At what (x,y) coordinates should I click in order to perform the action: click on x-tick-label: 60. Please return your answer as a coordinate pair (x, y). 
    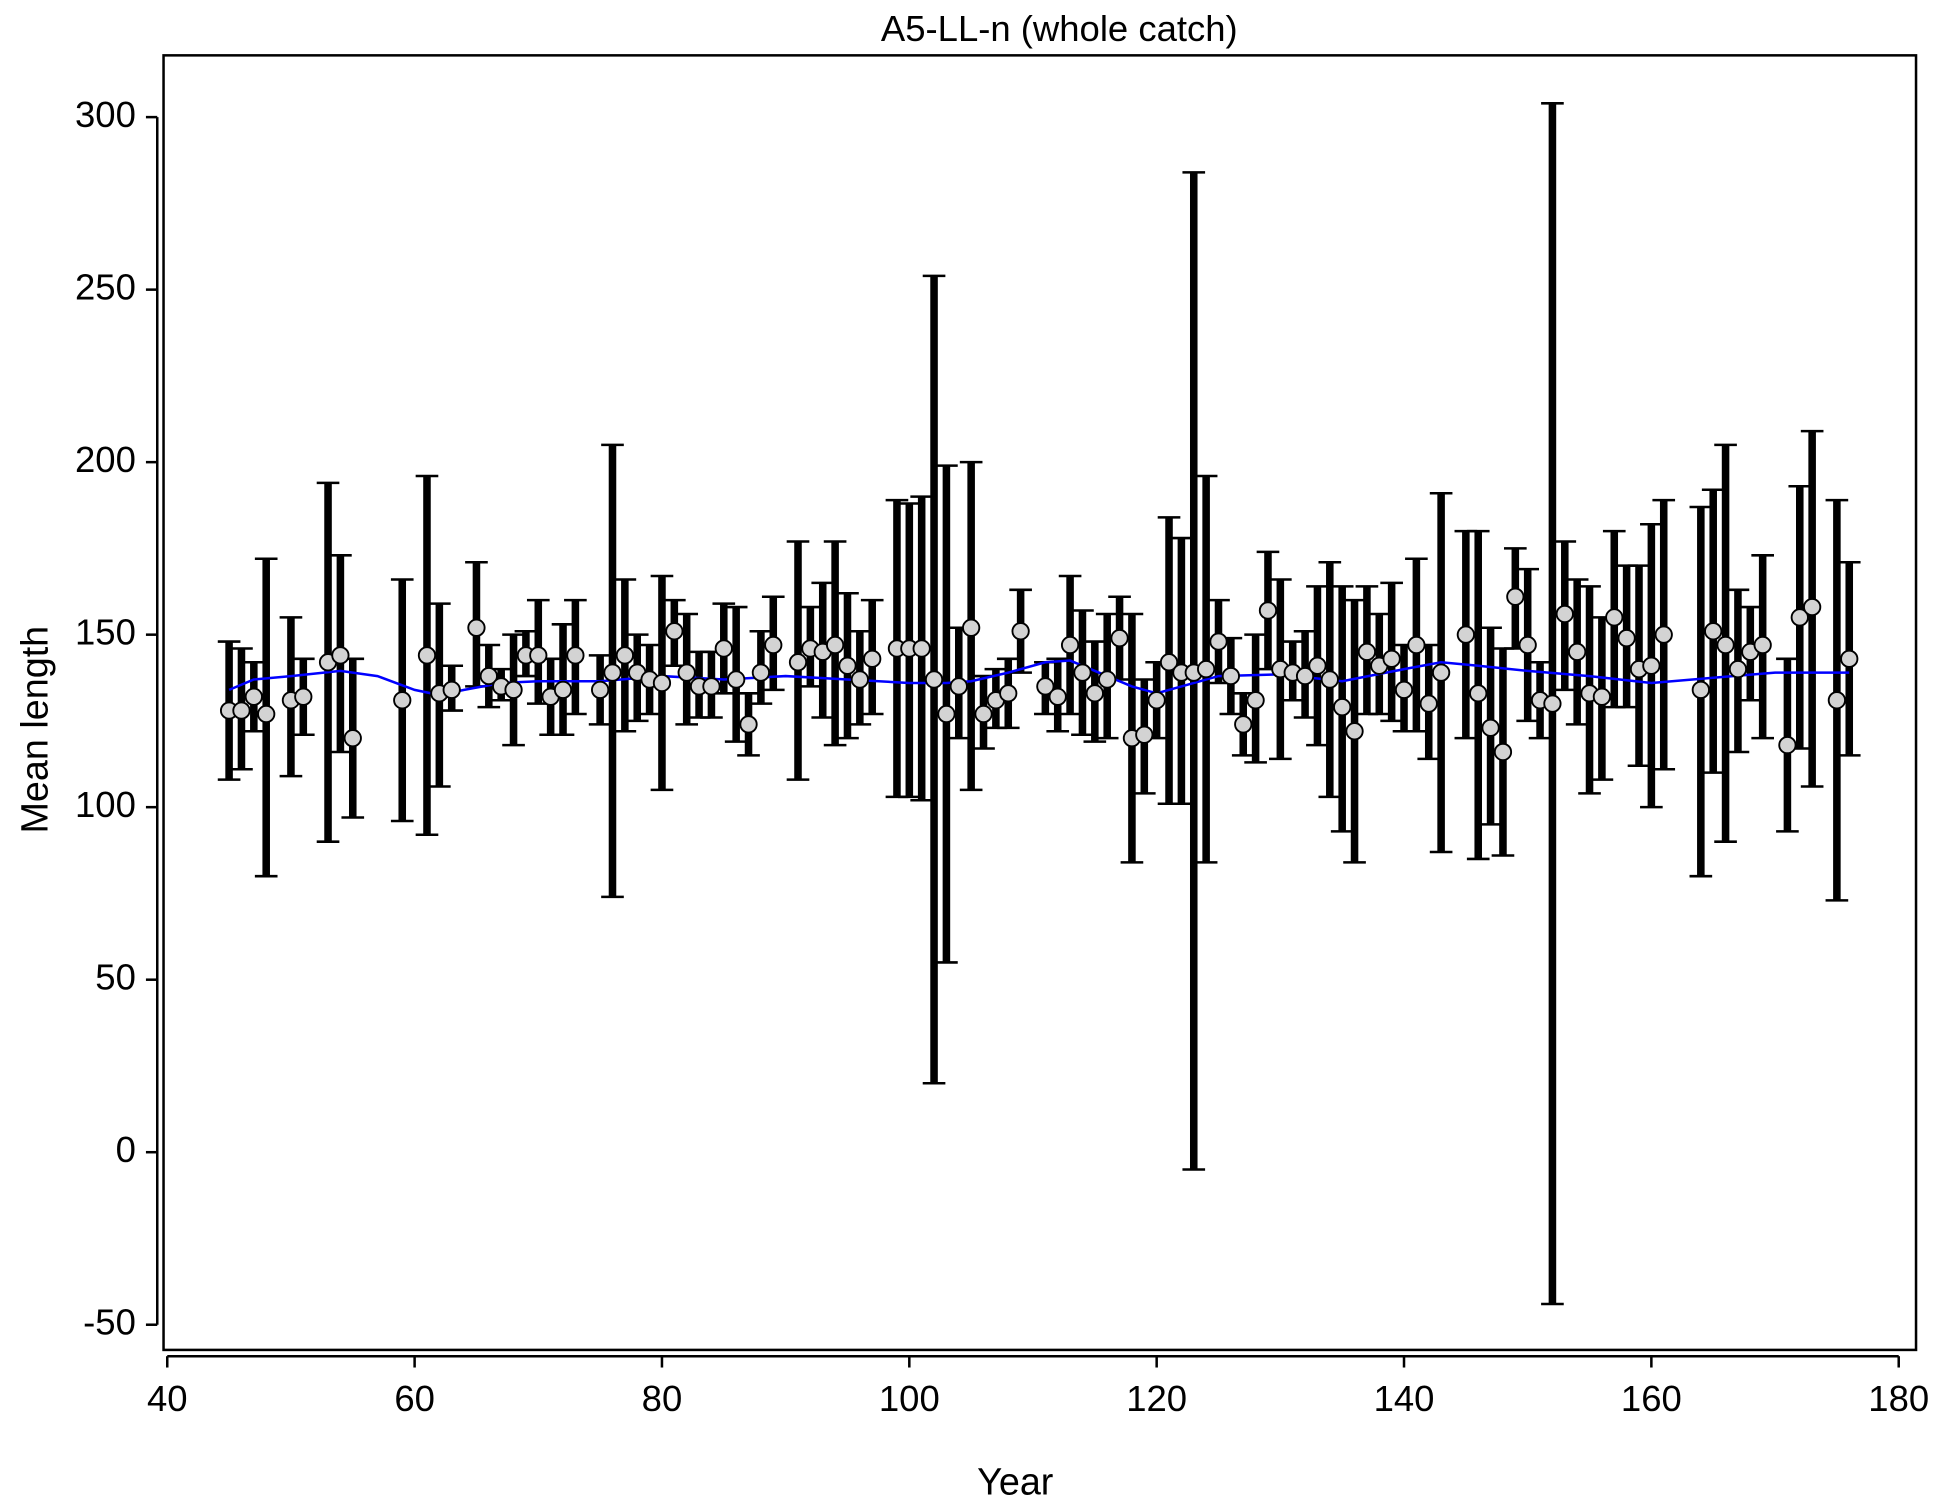
    Looking at the image, I should click on (414, 1398).